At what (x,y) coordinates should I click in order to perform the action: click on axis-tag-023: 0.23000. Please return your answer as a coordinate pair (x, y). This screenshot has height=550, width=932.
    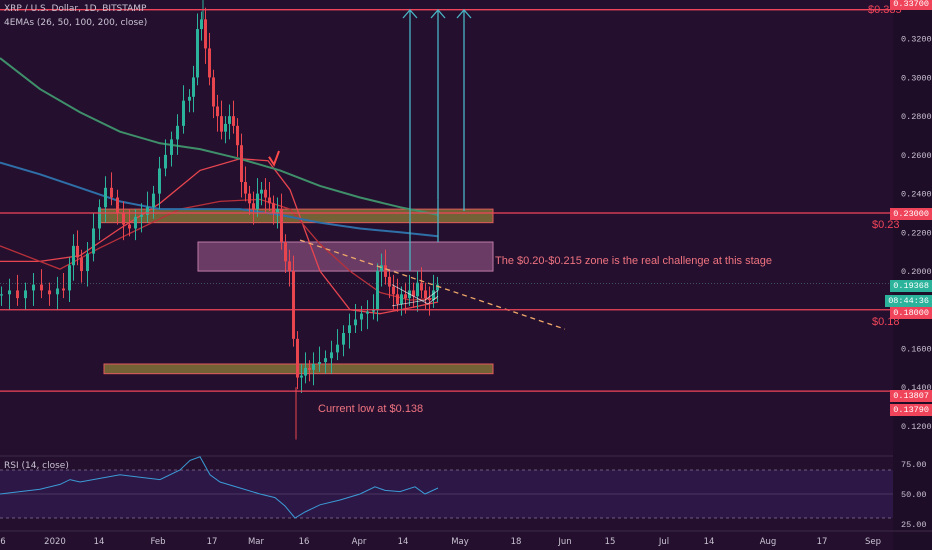
    Looking at the image, I should click on (911, 214).